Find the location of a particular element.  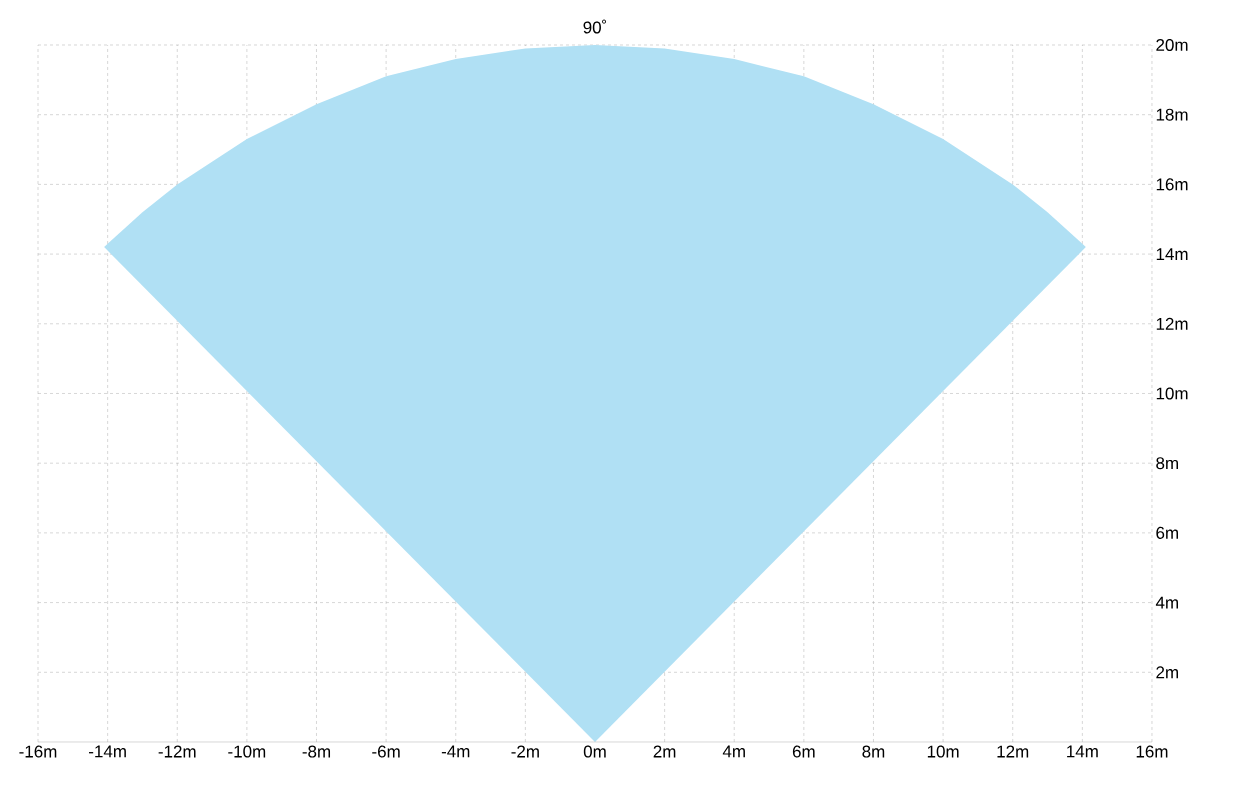

x-tick-label: 8m is located at coordinates (873, 751).